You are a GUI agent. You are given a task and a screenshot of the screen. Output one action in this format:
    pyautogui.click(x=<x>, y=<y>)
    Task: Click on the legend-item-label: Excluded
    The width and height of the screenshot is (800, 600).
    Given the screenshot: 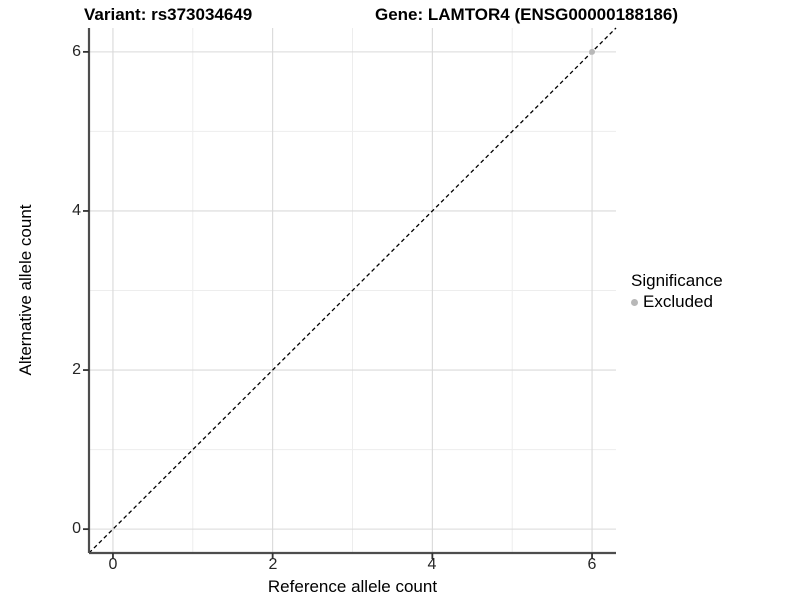 What is the action you would take?
    pyautogui.click(x=678, y=301)
    